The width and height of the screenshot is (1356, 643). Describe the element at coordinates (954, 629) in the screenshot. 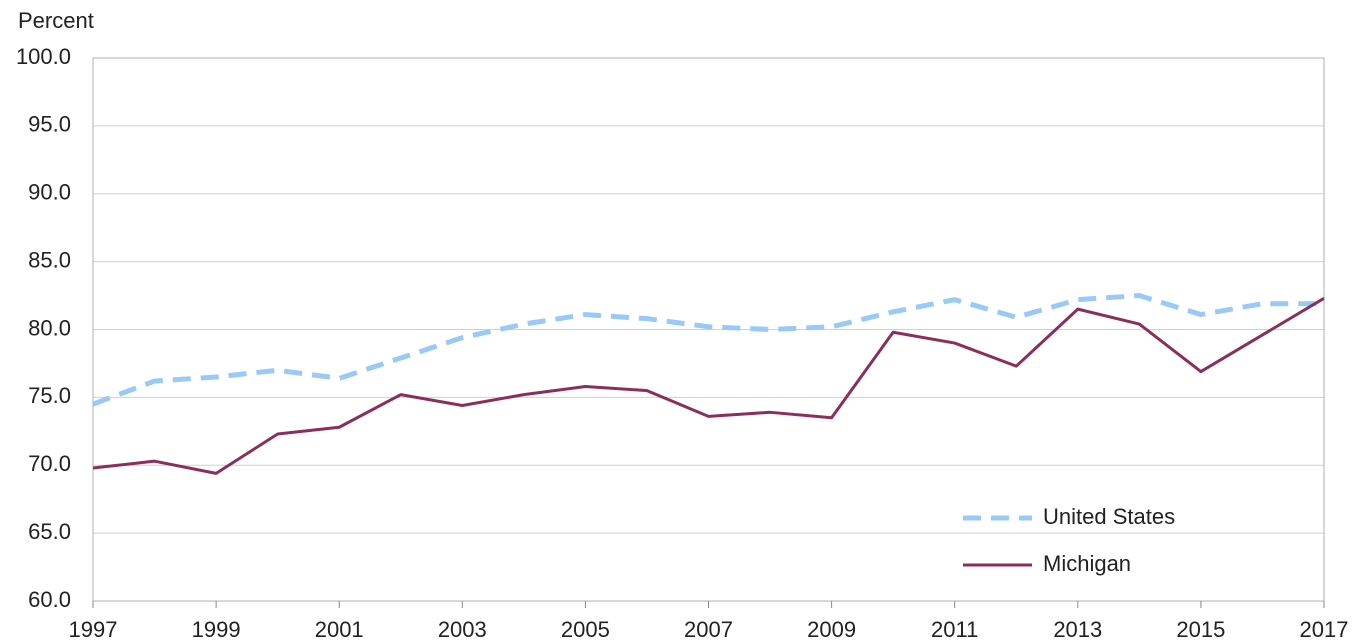

I see `x-tick-label: 2011` at that location.